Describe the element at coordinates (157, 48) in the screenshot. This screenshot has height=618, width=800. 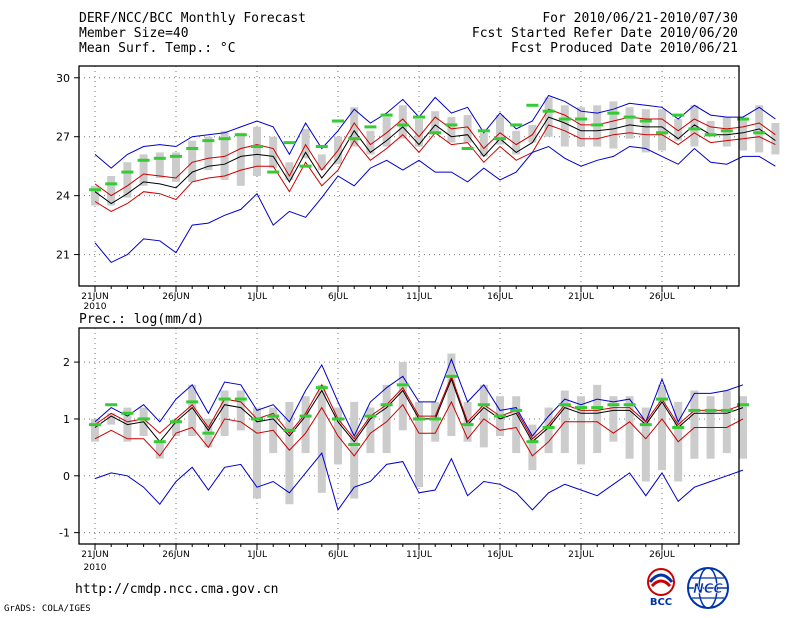
I see `variable-label: Mean Surf. Temp.: °C` at that location.